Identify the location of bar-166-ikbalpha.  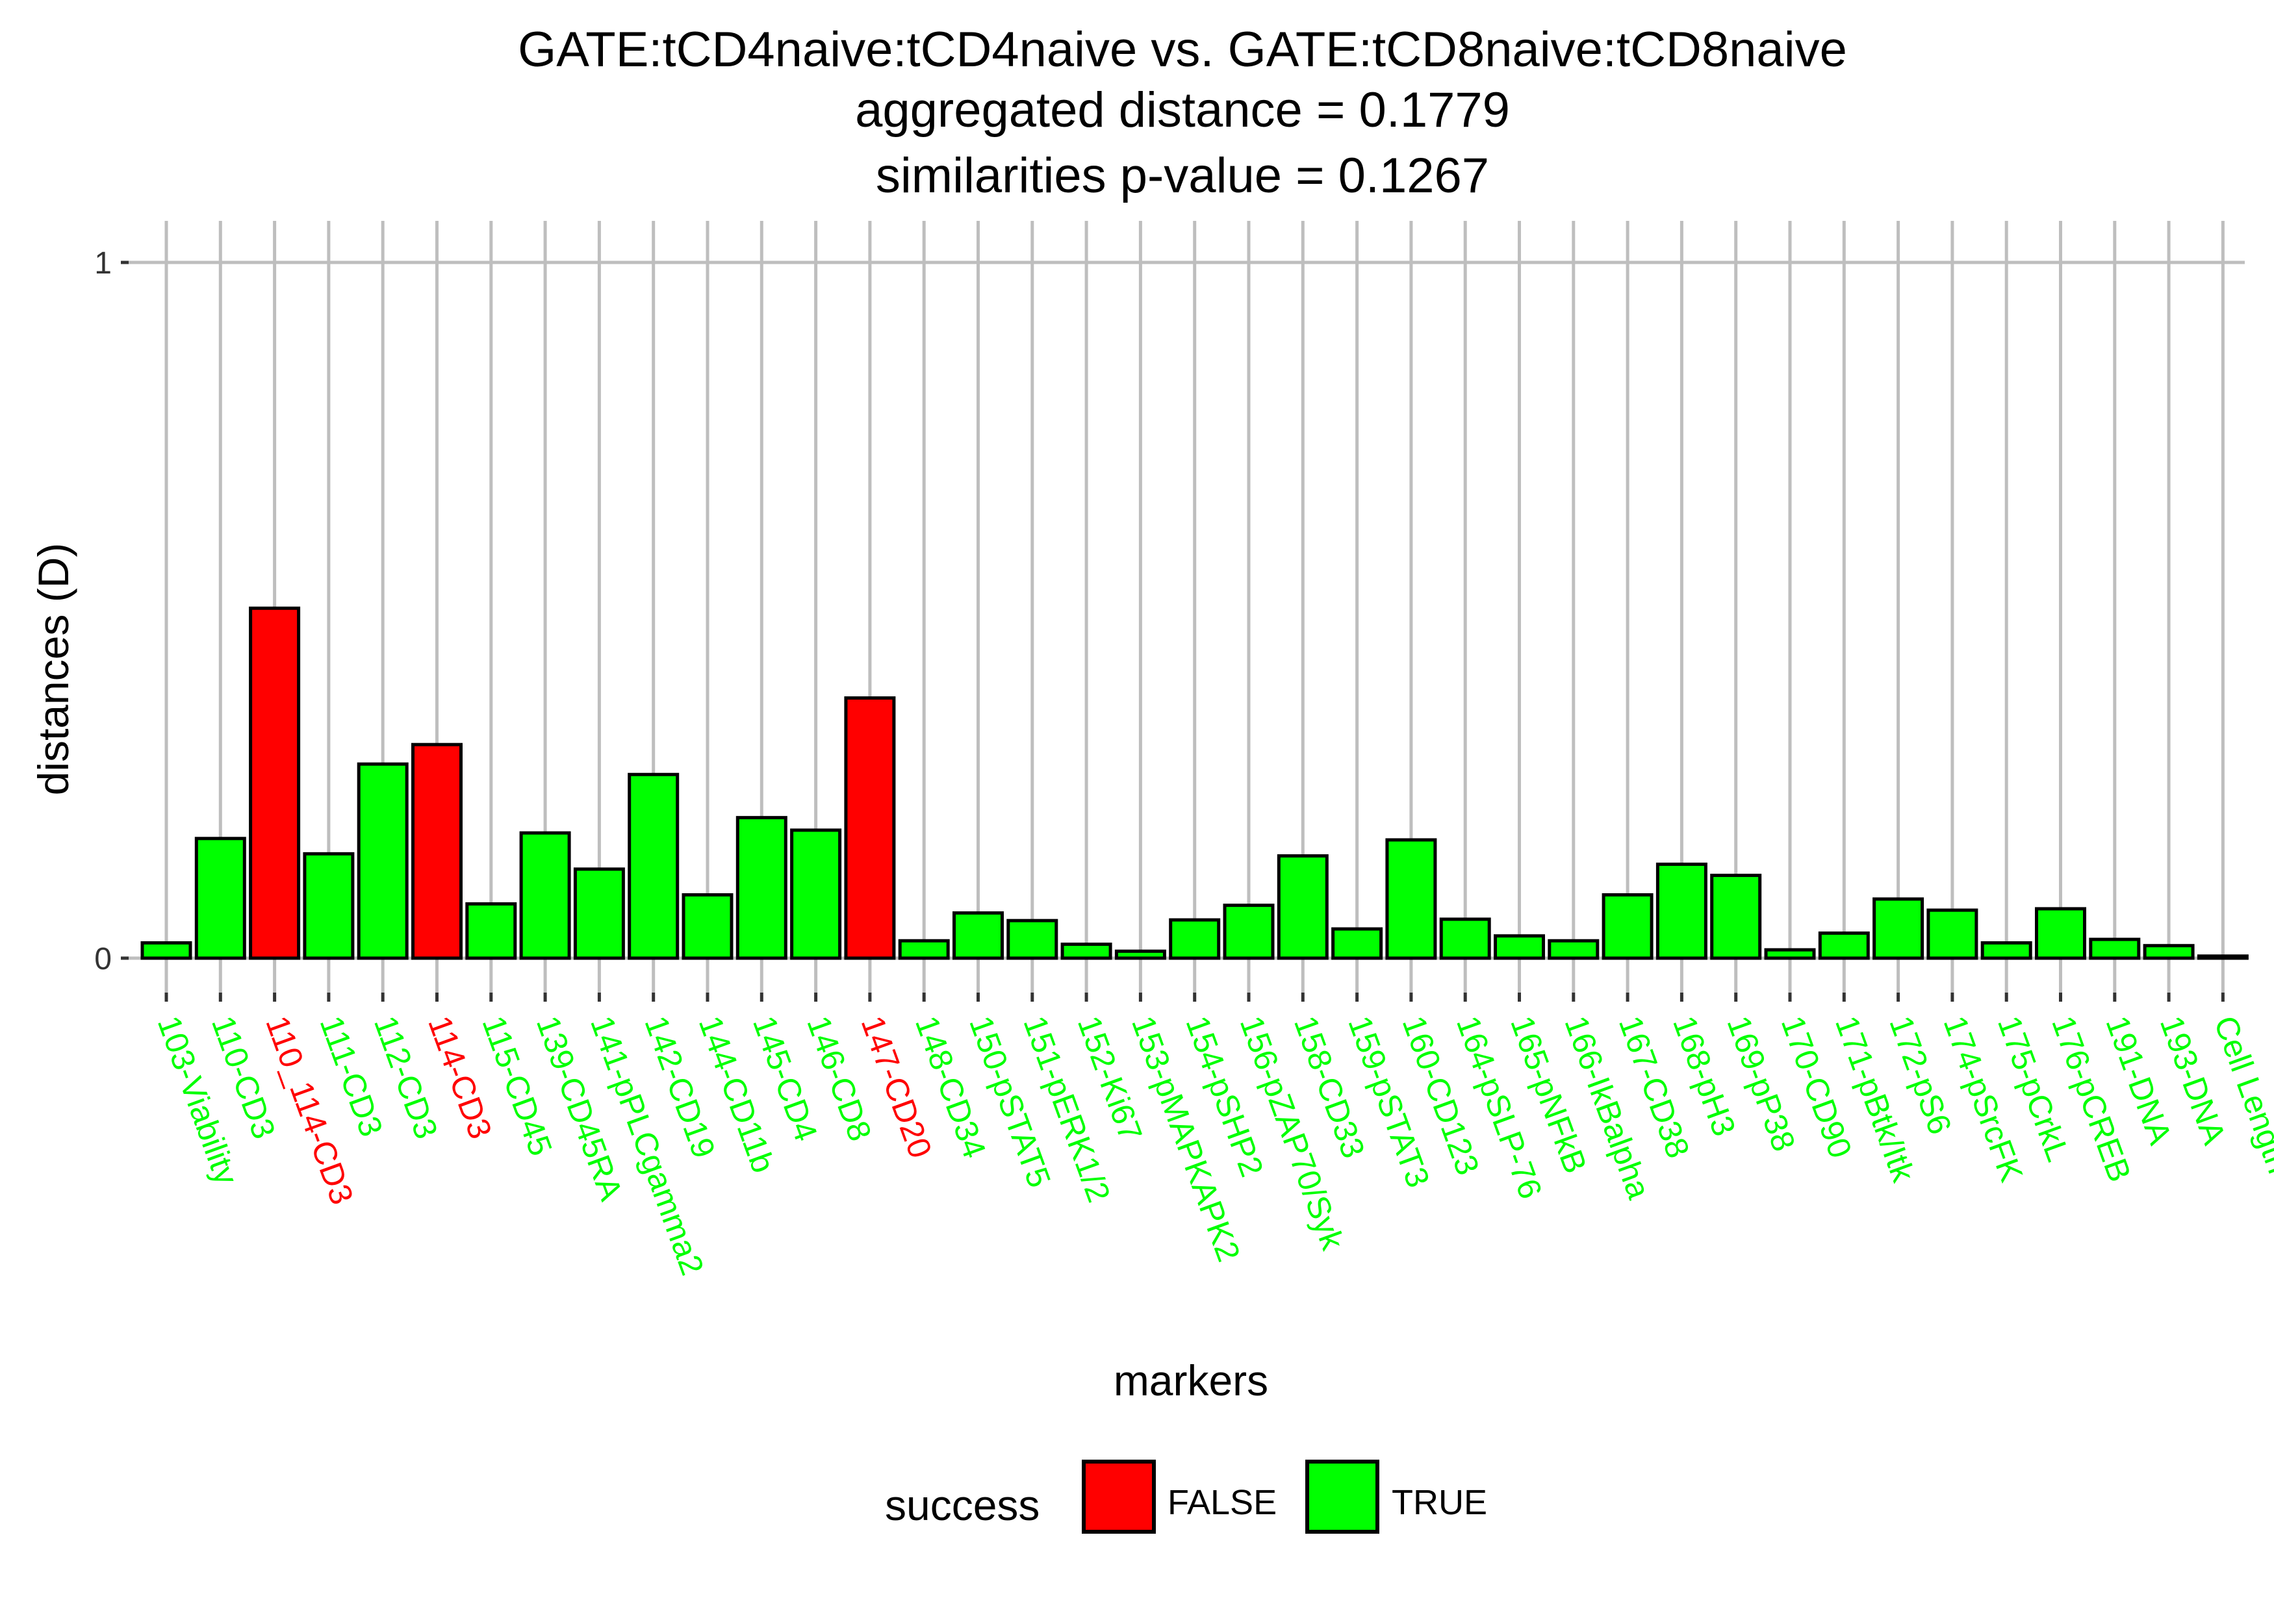
(1574, 949).